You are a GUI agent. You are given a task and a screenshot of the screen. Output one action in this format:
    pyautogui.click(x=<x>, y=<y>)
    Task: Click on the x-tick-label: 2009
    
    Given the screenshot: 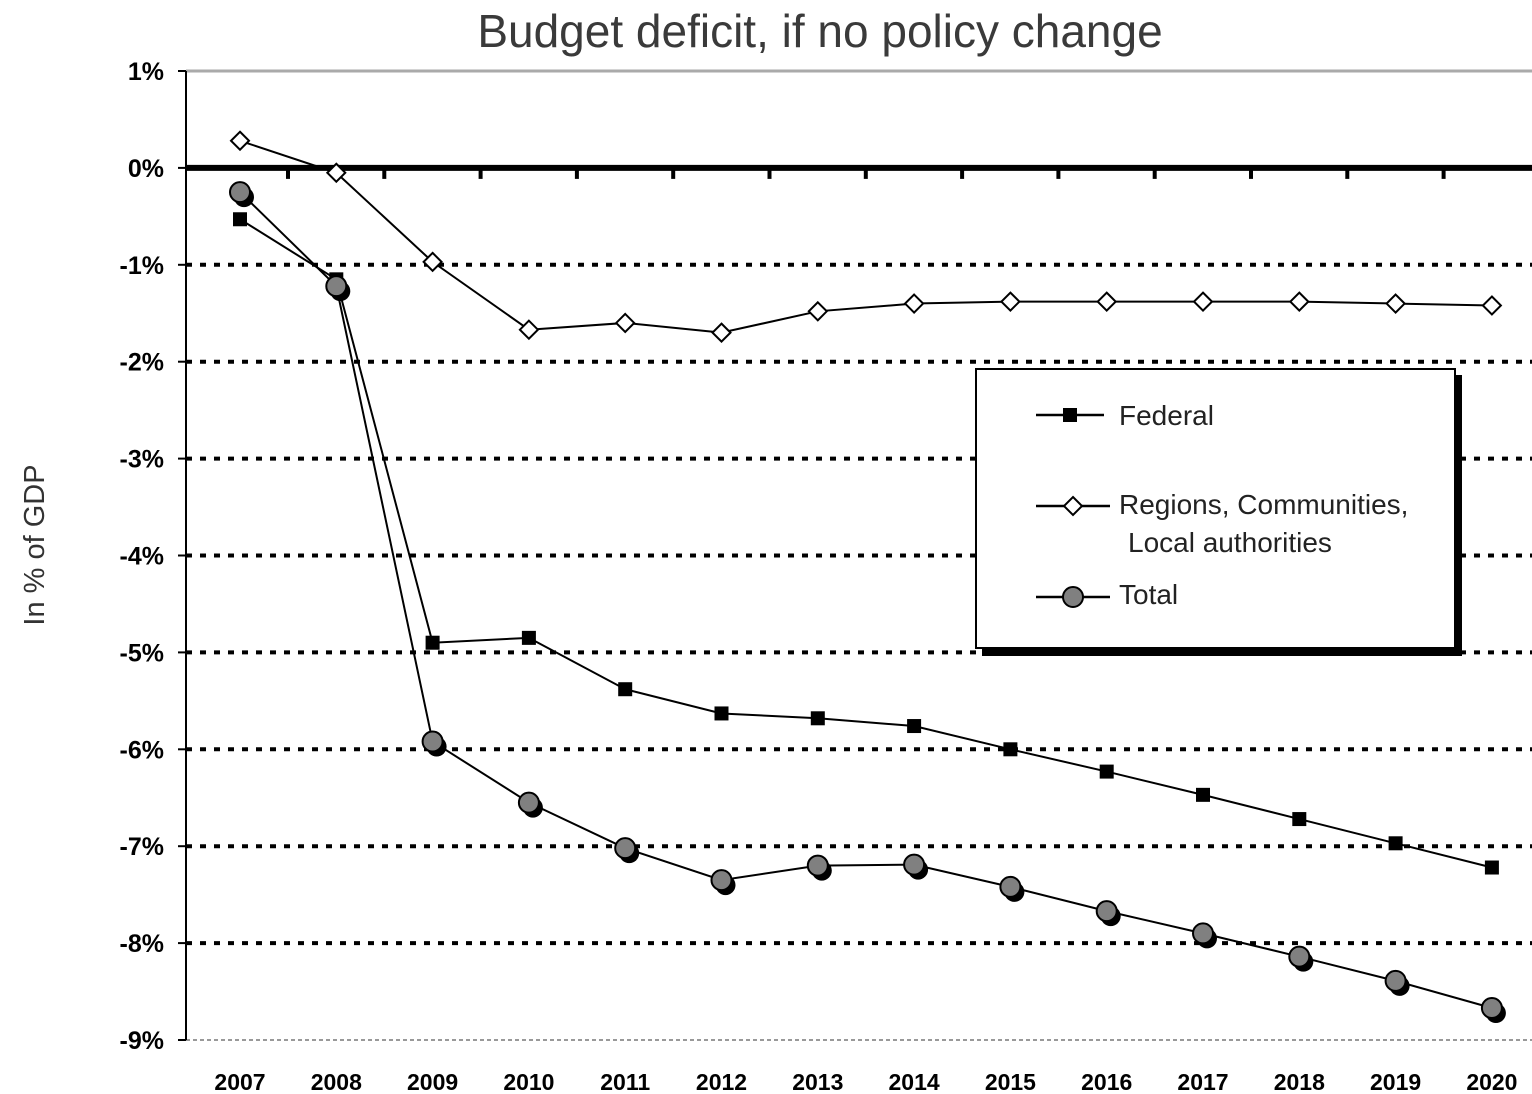 What is the action you would take?
    pyautogui.click(x=432, y=1081)
    